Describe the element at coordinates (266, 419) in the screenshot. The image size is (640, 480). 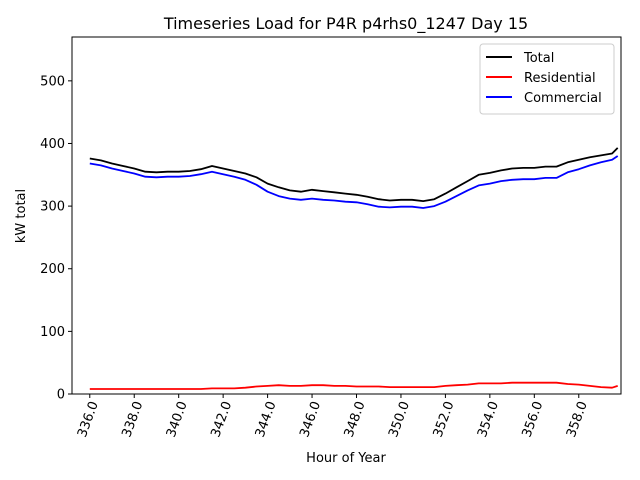
I see `x-tick-label: 344.0` at that location.